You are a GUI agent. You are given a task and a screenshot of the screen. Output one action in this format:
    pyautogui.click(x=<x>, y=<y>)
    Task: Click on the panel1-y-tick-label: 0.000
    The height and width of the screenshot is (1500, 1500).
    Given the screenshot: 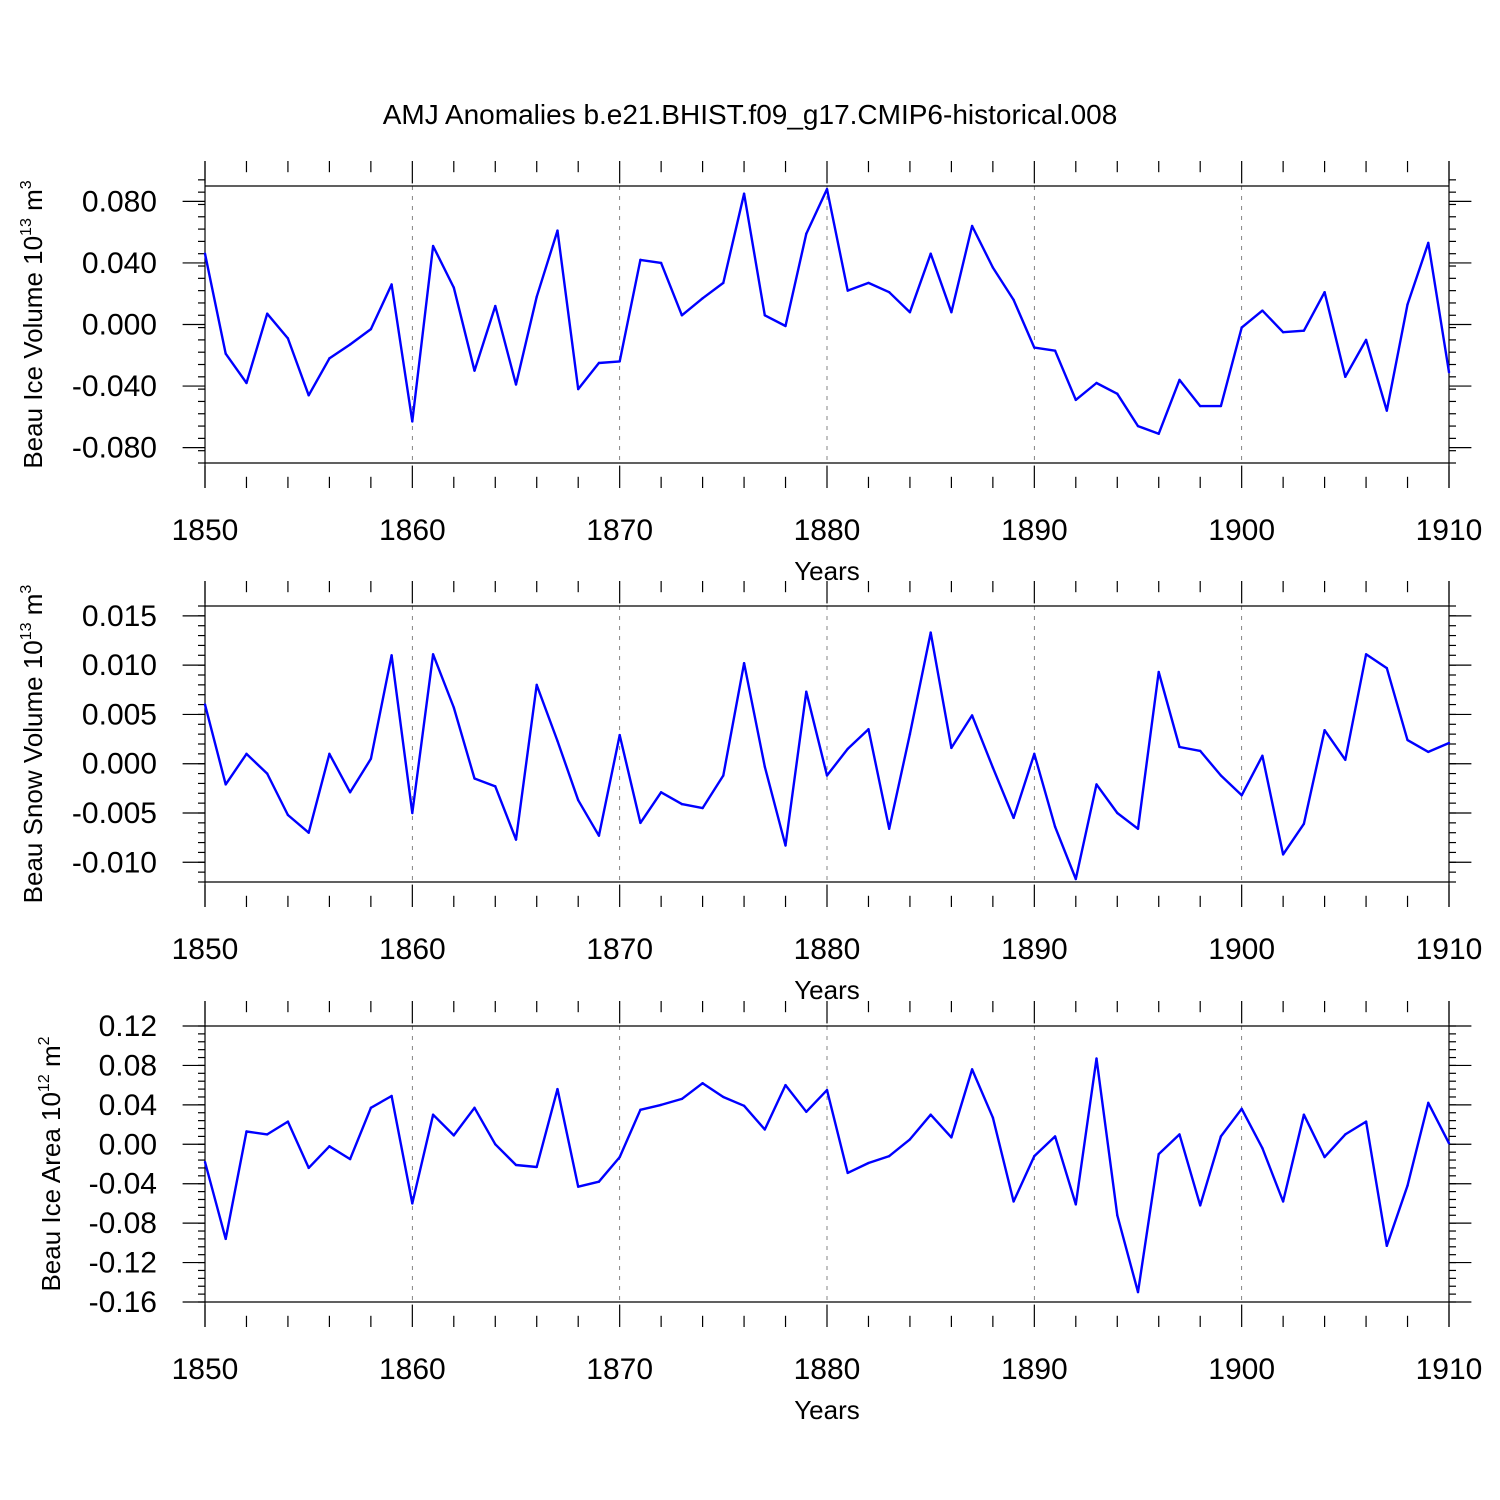 What is the action you would take?
    pyautogui.click(x=119, y=325)
    